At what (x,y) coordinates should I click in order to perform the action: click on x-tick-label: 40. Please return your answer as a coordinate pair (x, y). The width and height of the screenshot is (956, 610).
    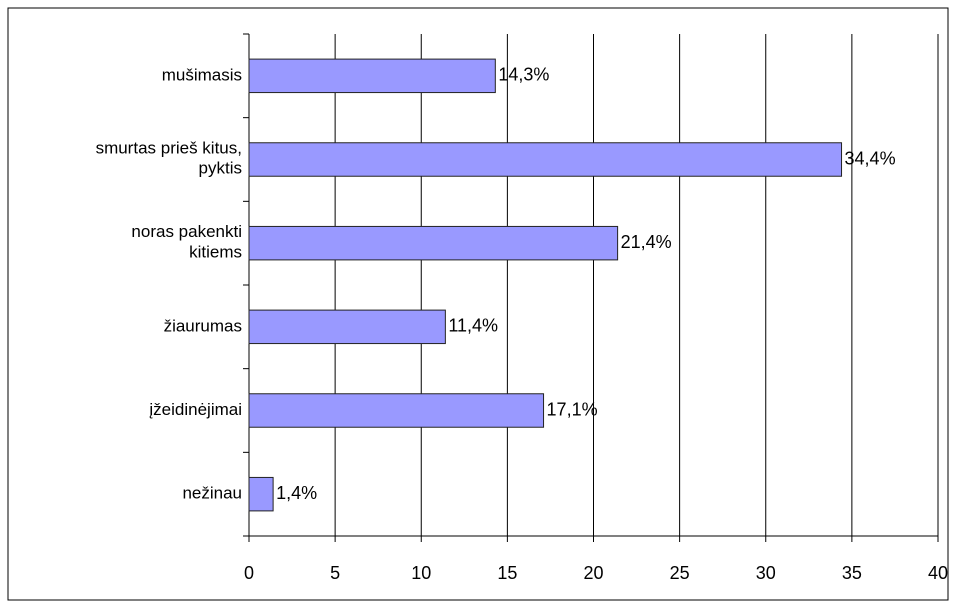
    Looking at the image, I should click on (938, 573).